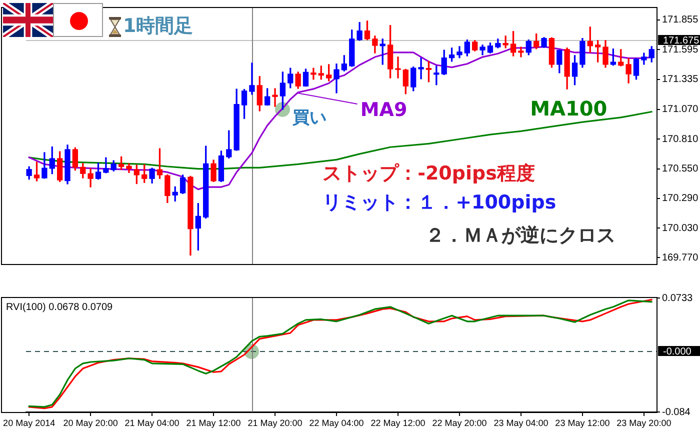 The height and width of the screenshot is (434, 700). I want to click on ref-line-label: 171.675, so click(681, 40).